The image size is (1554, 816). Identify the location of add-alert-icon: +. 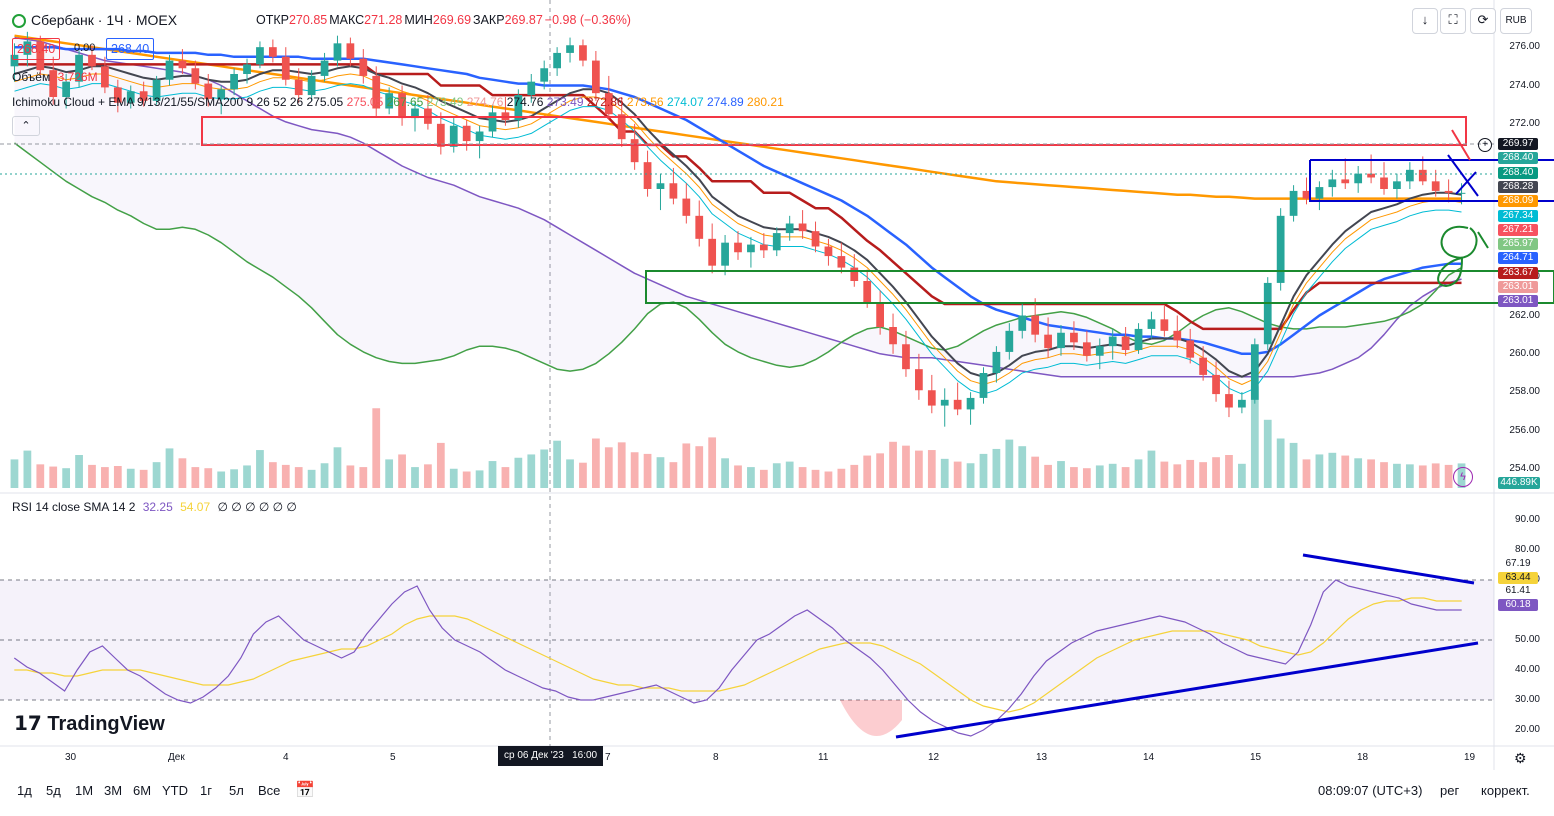
(1485, 145).